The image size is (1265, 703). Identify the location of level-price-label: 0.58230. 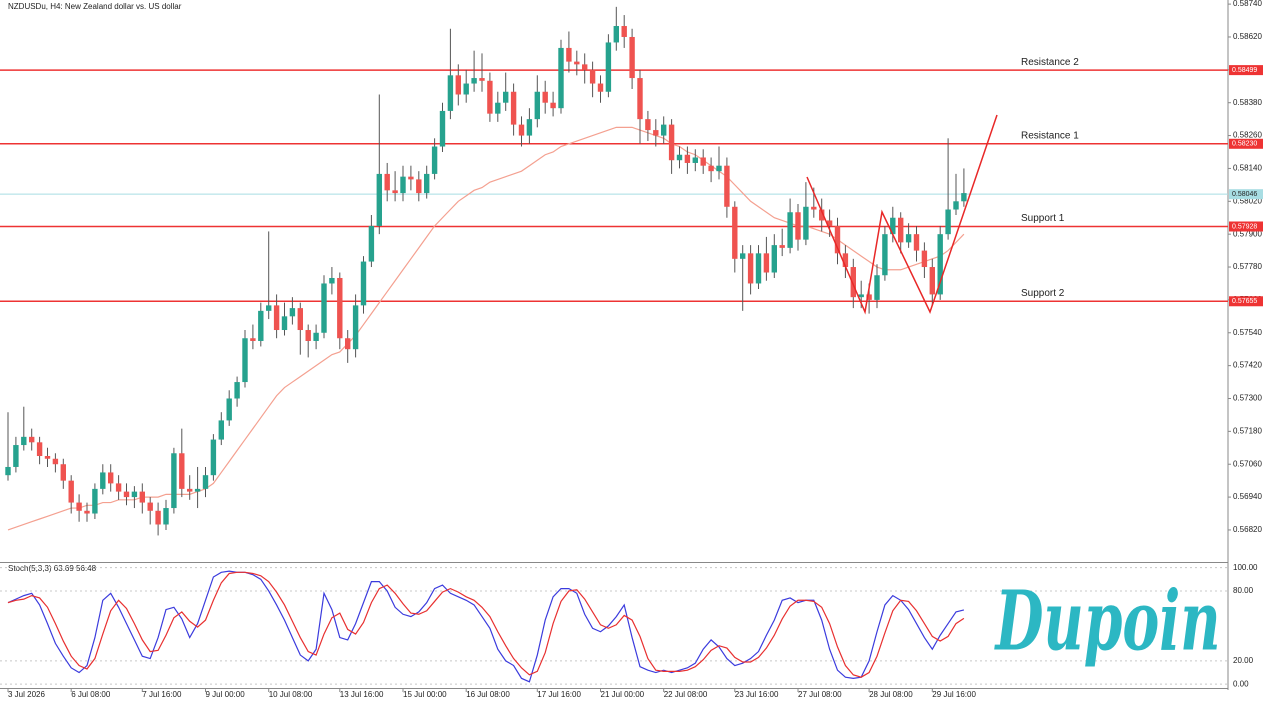
(1244, 144).